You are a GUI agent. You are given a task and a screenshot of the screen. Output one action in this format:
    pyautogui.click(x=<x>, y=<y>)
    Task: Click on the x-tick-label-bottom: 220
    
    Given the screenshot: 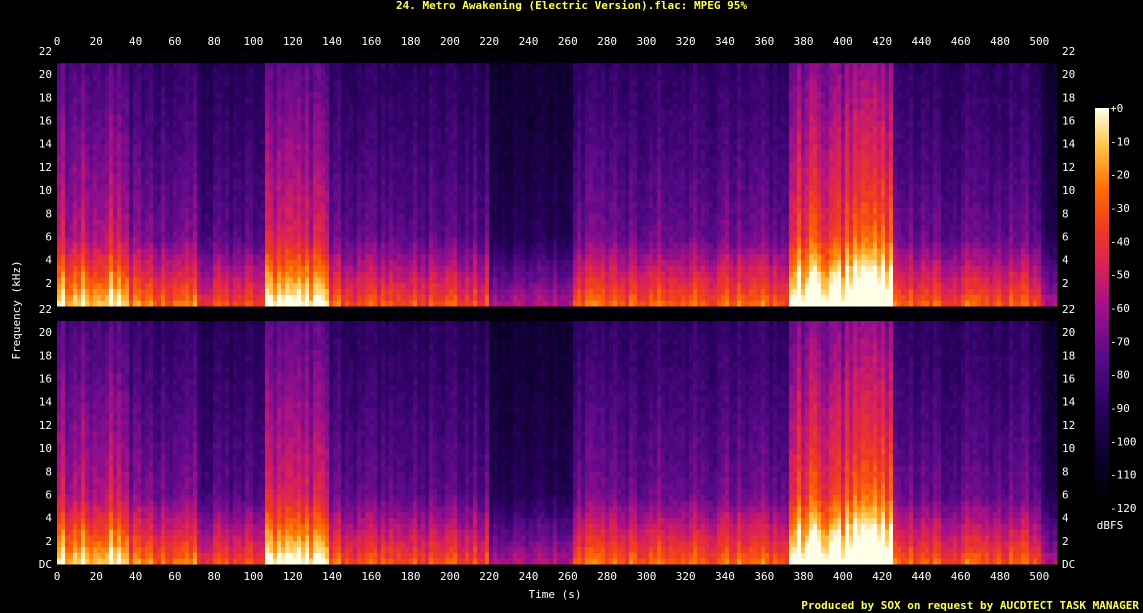 What is the action you would take?
    pyautogui.click(x=489, y=576)
    